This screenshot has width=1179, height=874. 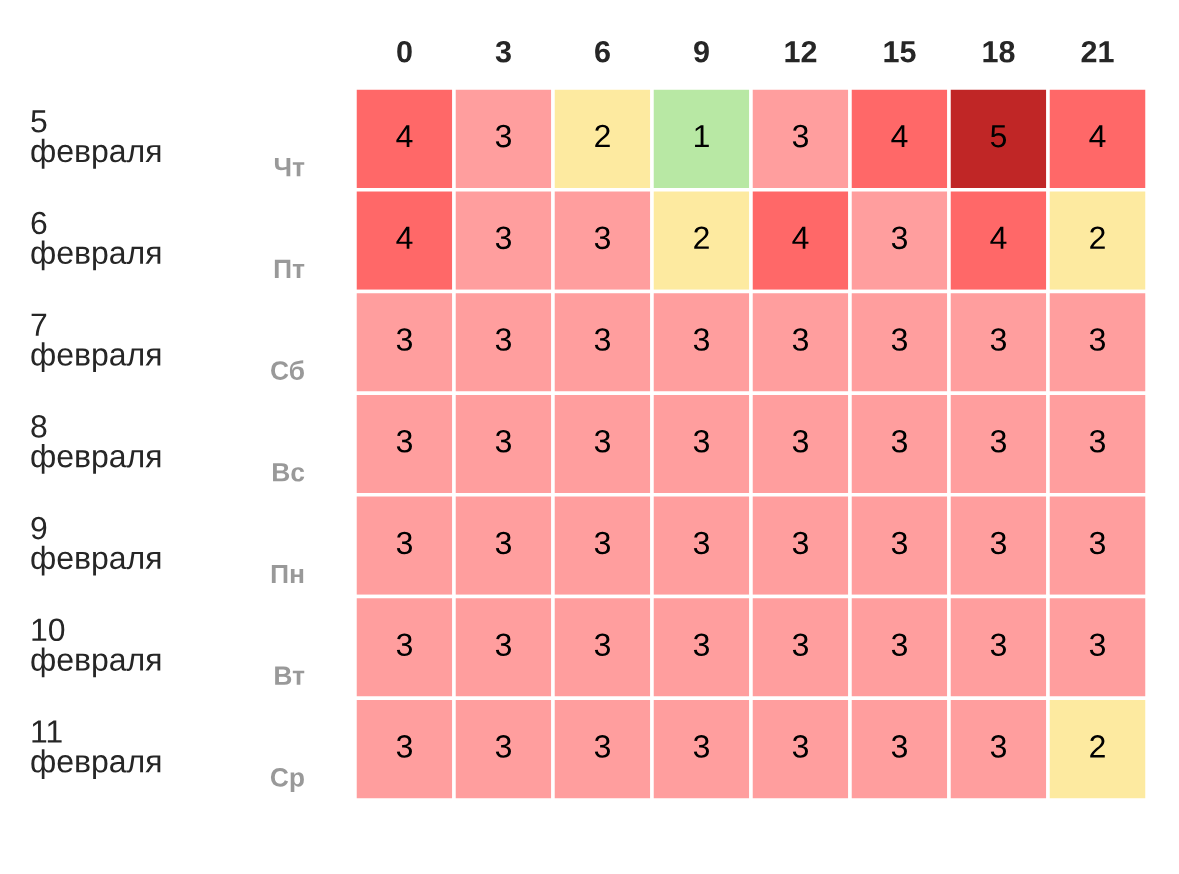 What do you see at coordinates (289, 268) in the screenshot?
I see `y2-tick-label: Пт` at bounding box center [289, 268].